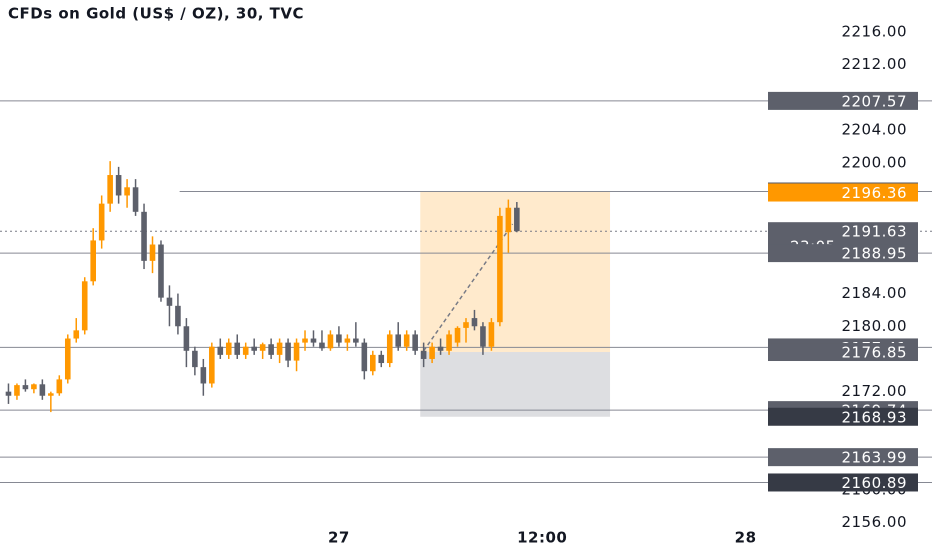 This screenshot has height=550, width=932. What do you see at coordinates (874, 326) in the screenshot?
I see `y-tick-label: 2180.00` at bounding box center [874, 326].